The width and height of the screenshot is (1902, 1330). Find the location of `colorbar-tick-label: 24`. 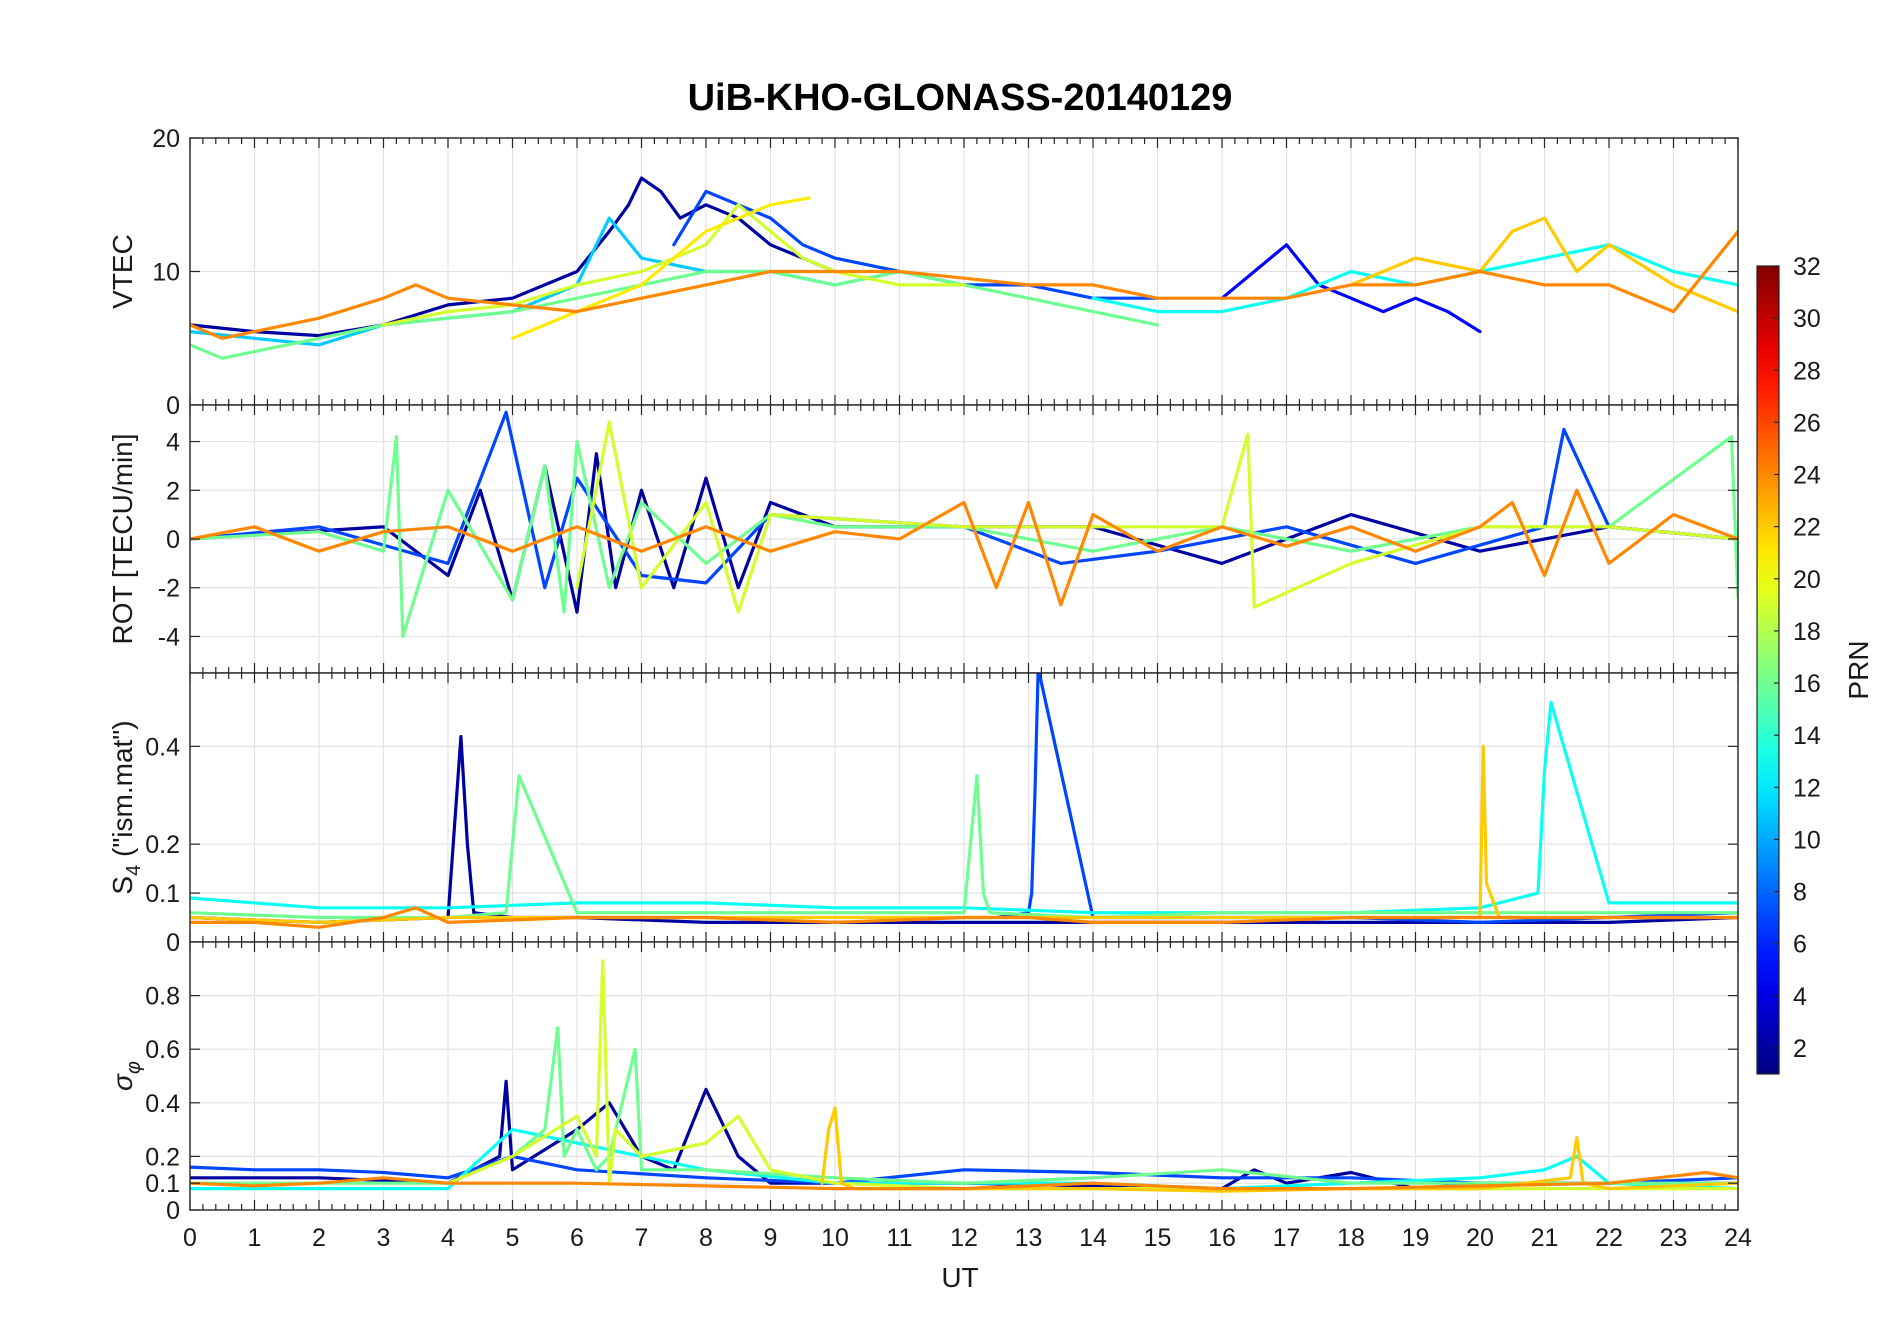

colorbar-tick-label: 24 is located at coordinates (1807, 476).